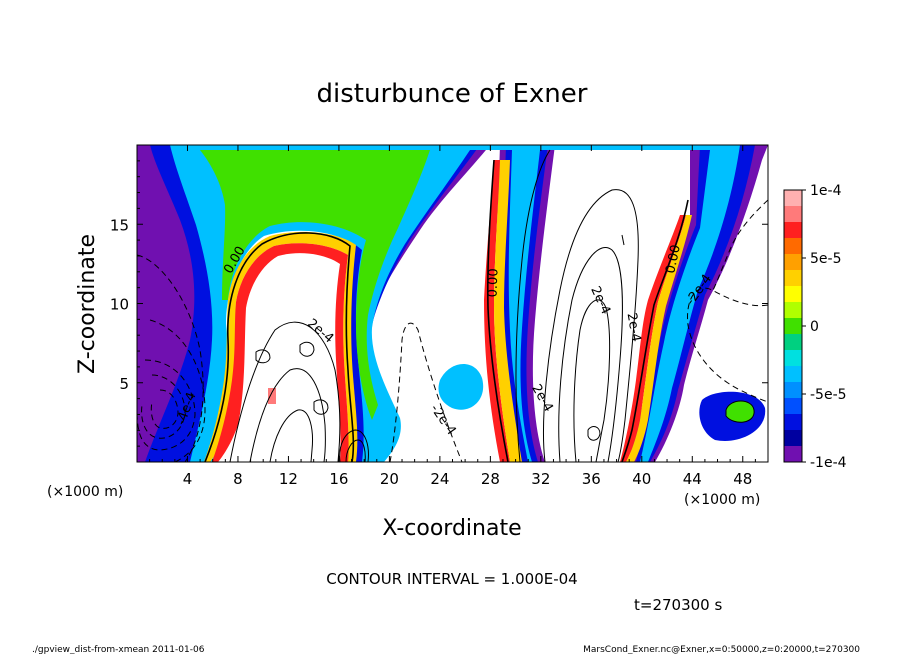 The height and width of the screenshot is (654, 904). What do you see at coordinates (678, 605) in the screenshot?
I see `time-text: t=270300 s` at bounding box center [678, 605].